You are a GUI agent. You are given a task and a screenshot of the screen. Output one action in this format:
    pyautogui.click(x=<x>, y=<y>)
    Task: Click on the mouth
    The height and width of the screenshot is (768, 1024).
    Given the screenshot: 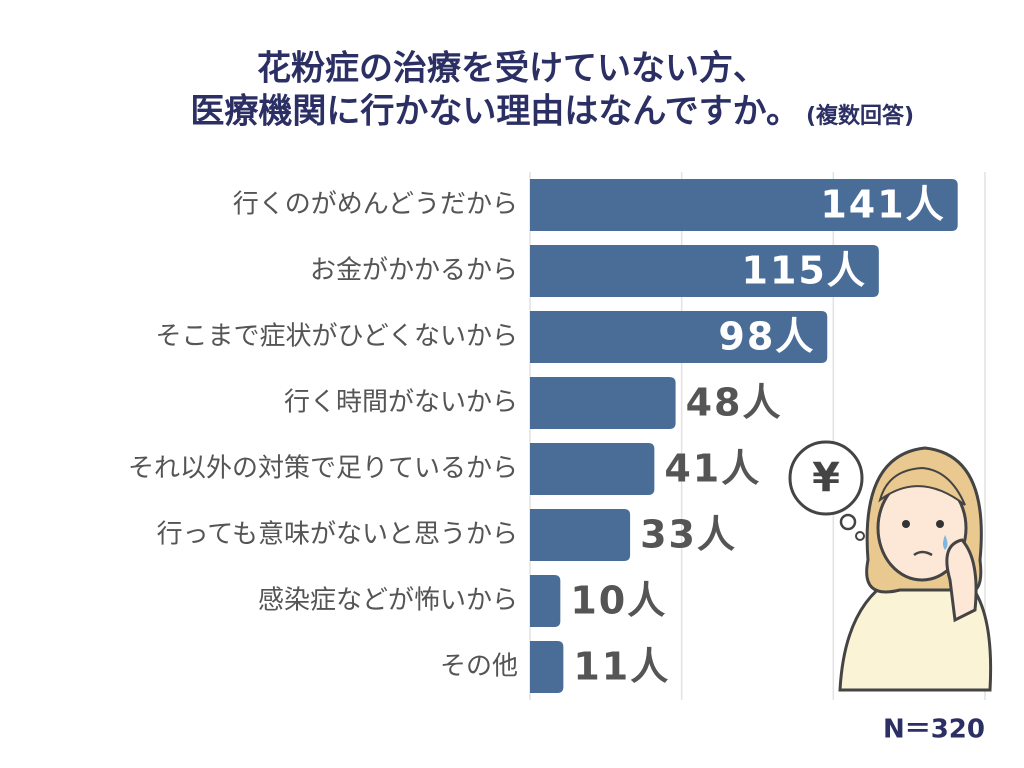 What is the action you would take?
    pyautogui.click(x=923, y=553)
    